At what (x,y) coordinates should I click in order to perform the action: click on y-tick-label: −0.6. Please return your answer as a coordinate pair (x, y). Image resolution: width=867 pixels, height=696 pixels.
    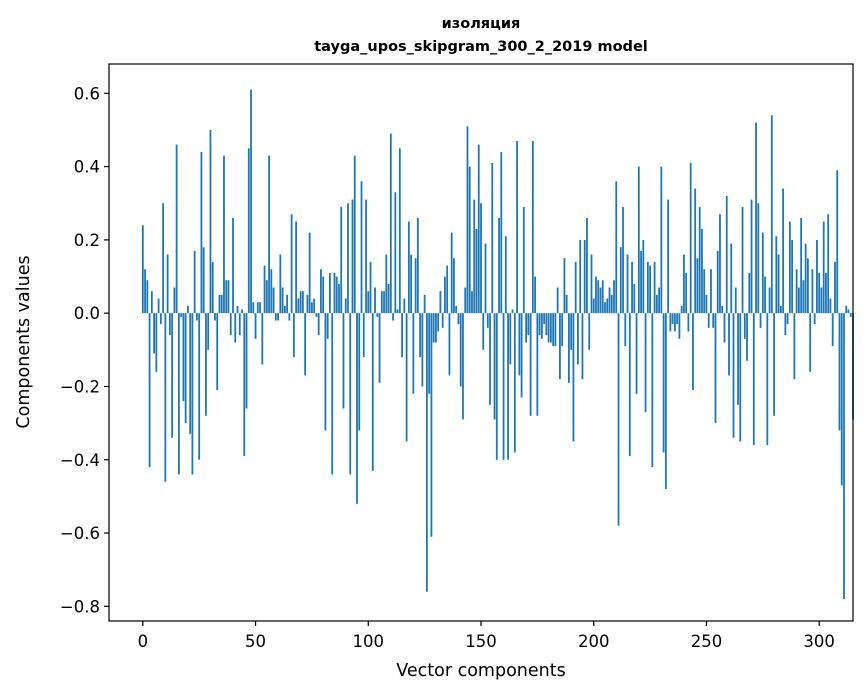
    Looking at the image, I should click on (80, 533).